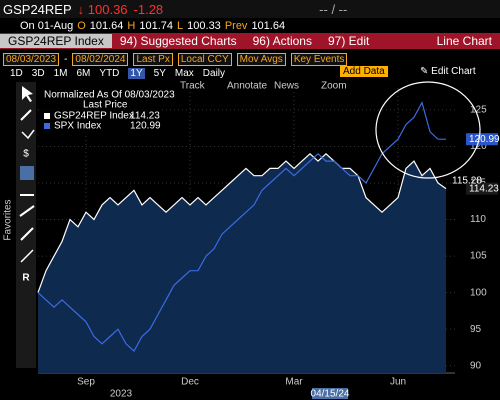 This screenshot has width=500, height=400. Describe the element at coordinates (250, 73) in the screenshot. I see `period-bar: 1D 3D 1M 6M YTD 1Y 5Y Max Daily` at that location.